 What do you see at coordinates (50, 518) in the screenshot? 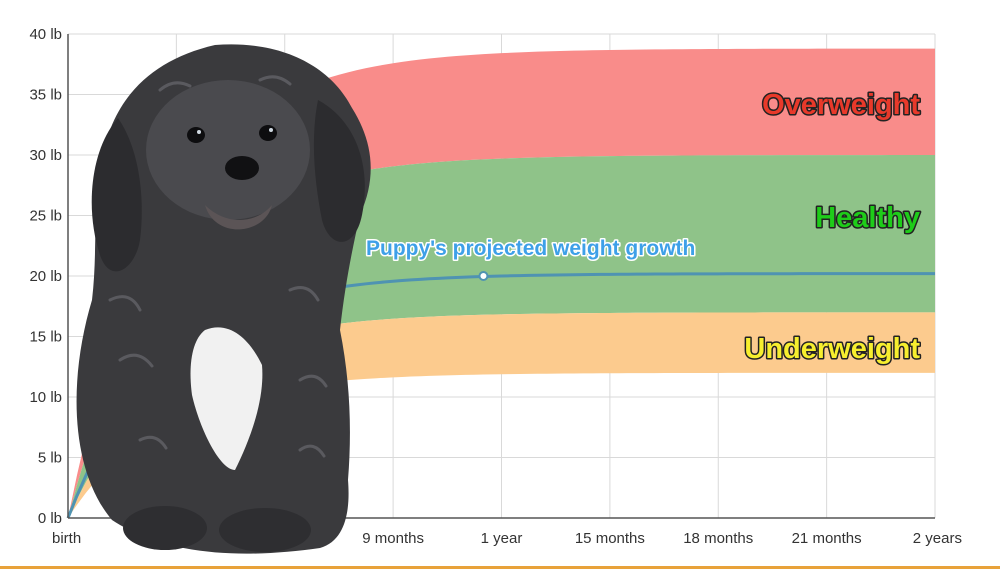
I see `y-tick-label: 0 lb` at bounding box center [50, 518].